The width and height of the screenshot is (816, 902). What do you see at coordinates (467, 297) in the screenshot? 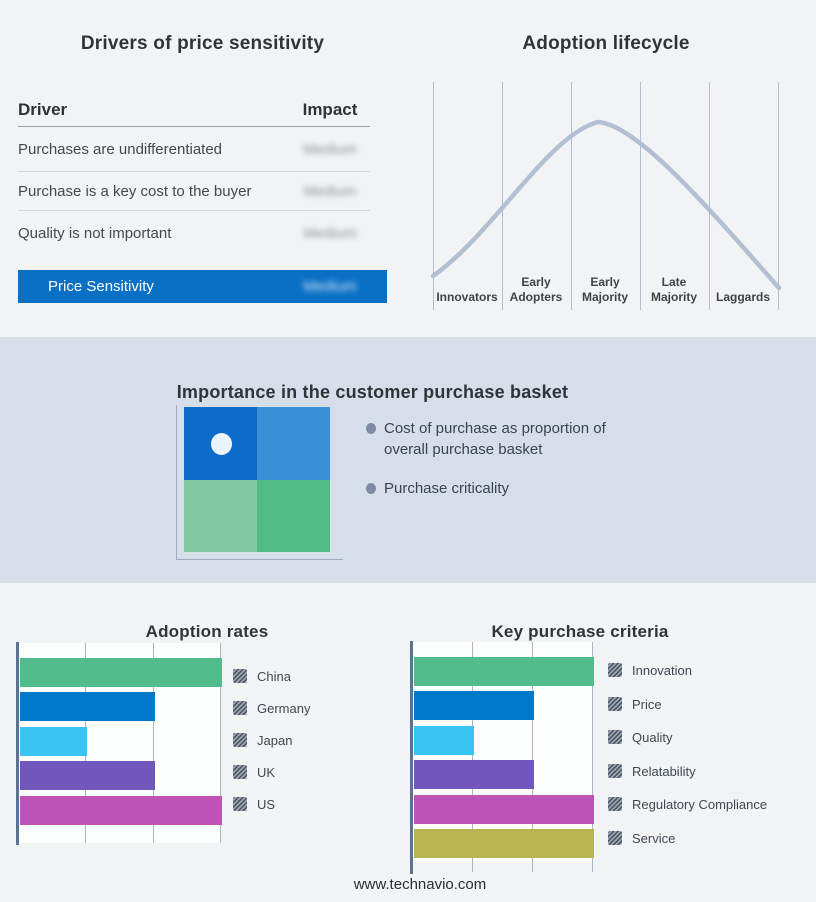
I see `lifecycle-stage-label: Innovators` at bounding box center [467, 297].